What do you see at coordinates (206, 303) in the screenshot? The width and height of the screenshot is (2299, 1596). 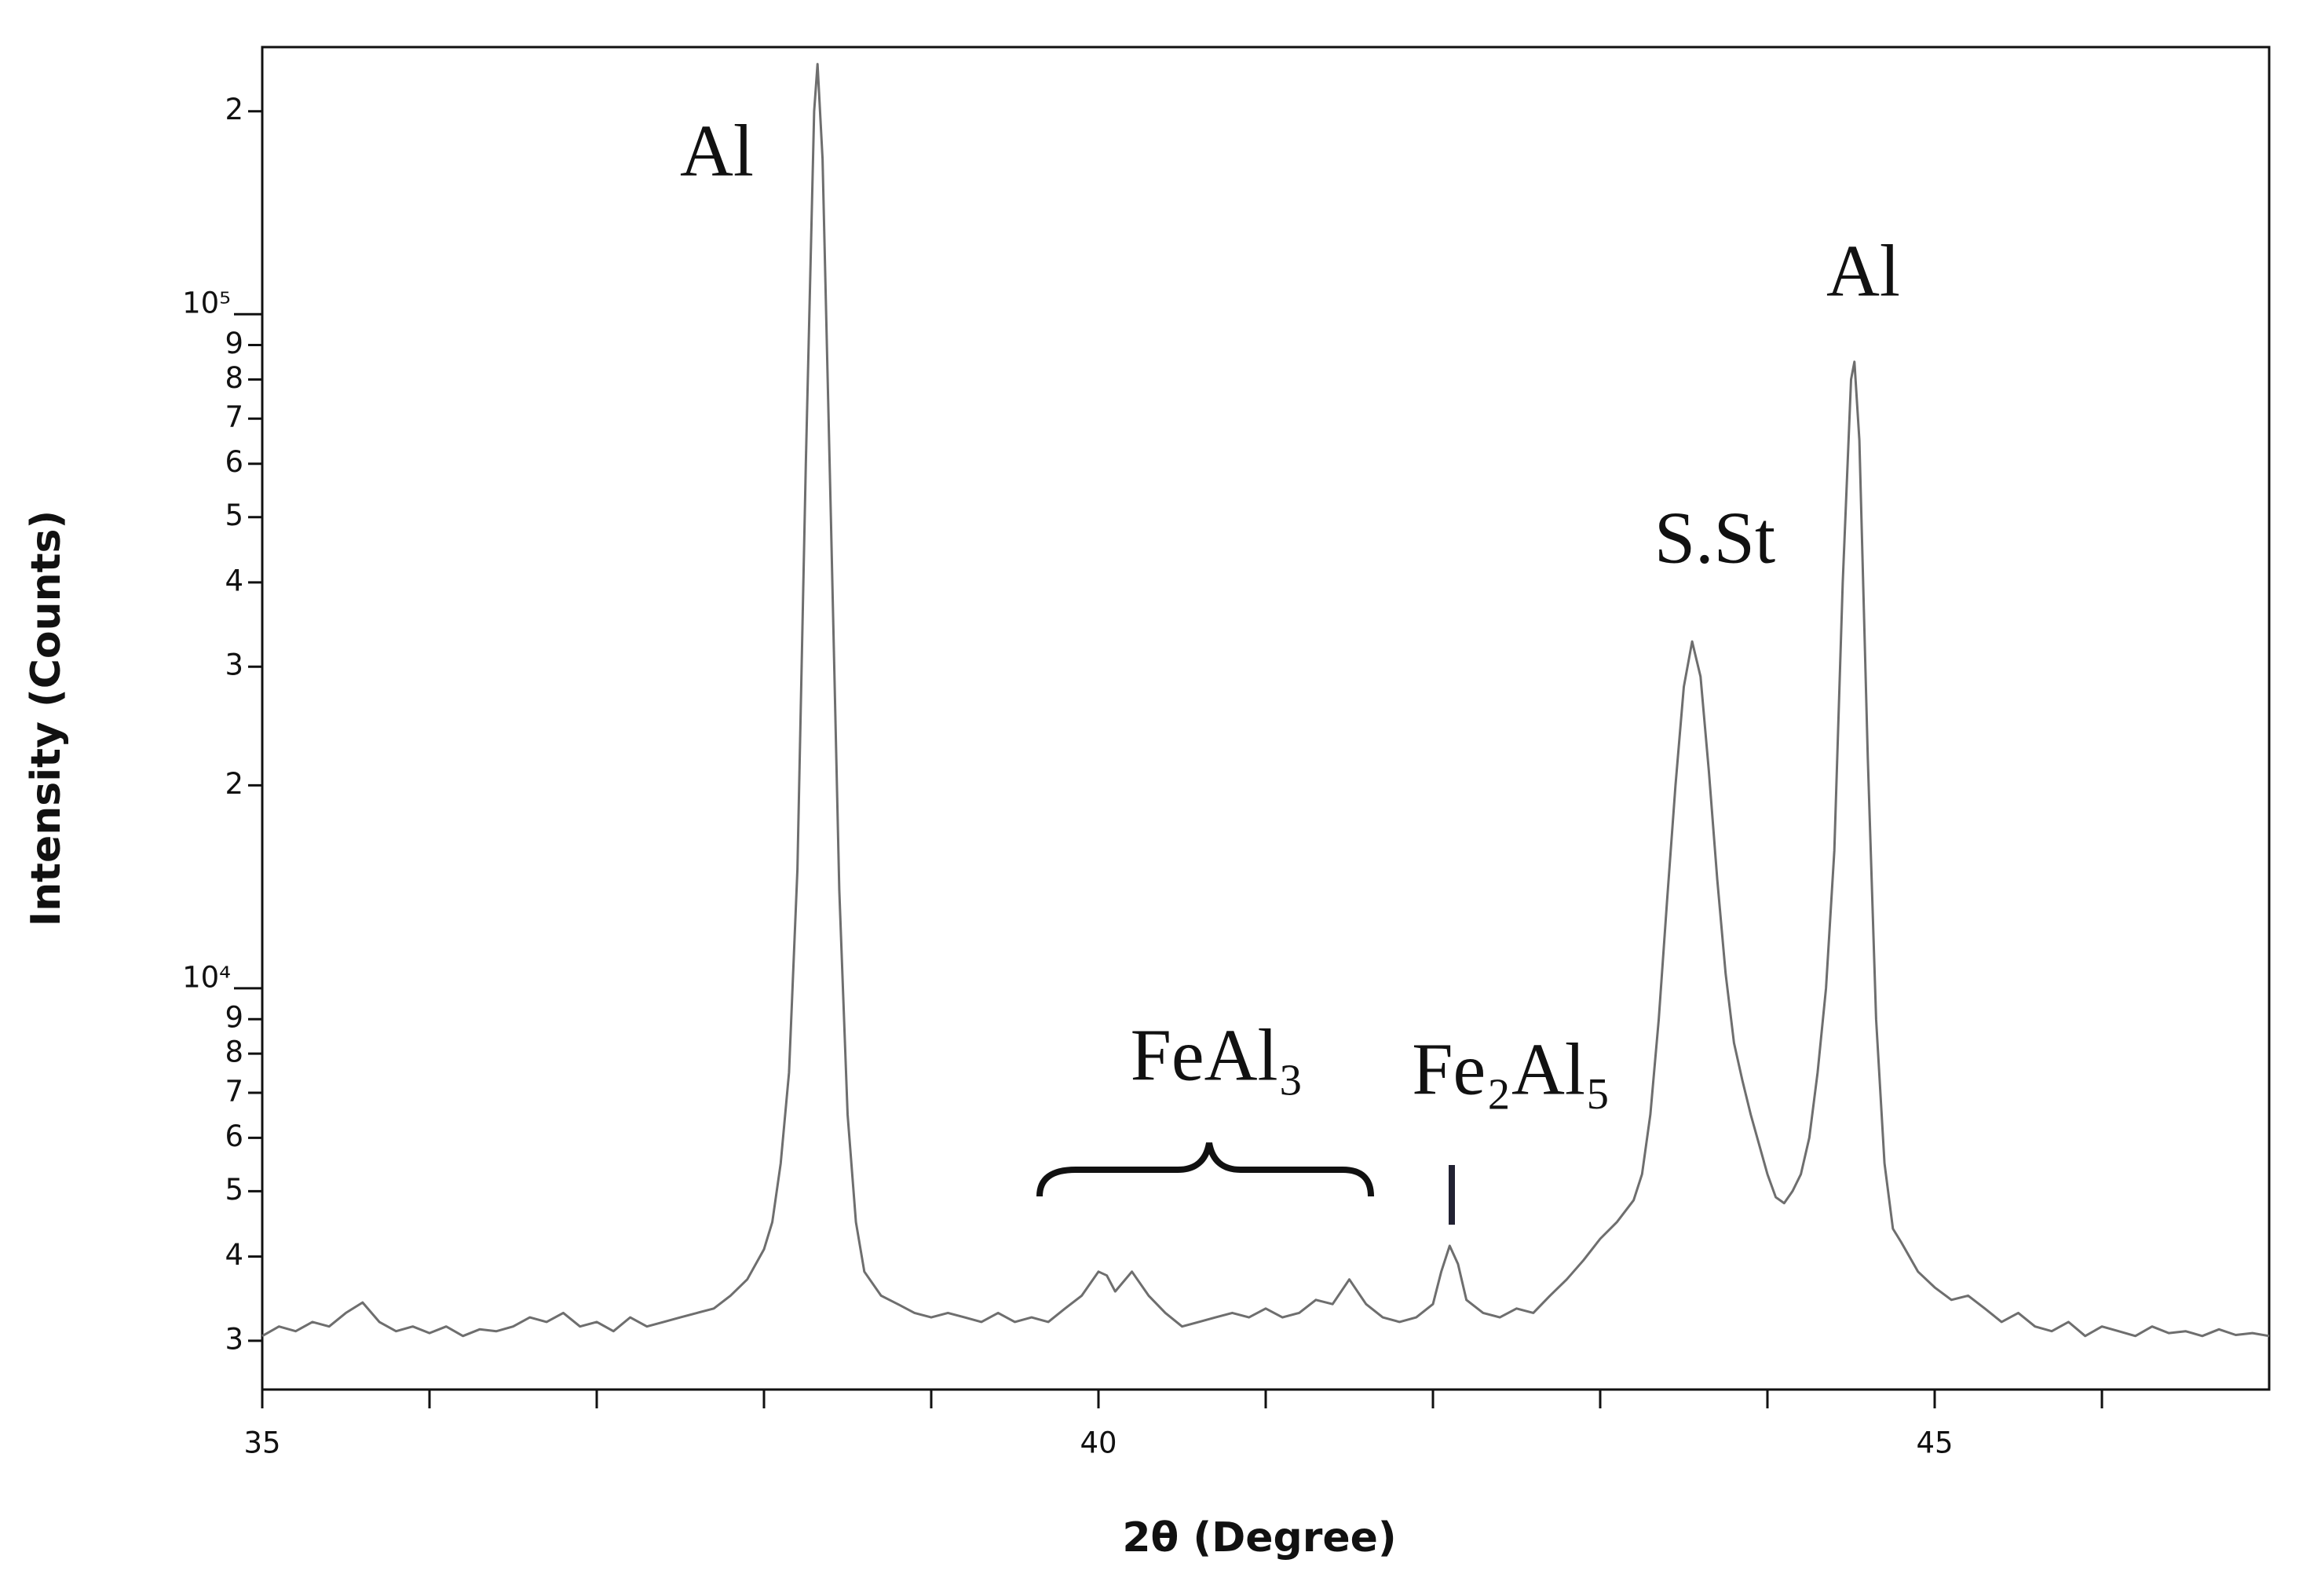 I see `y-tick-label: 10⁵` at bounding box center [206, 303].